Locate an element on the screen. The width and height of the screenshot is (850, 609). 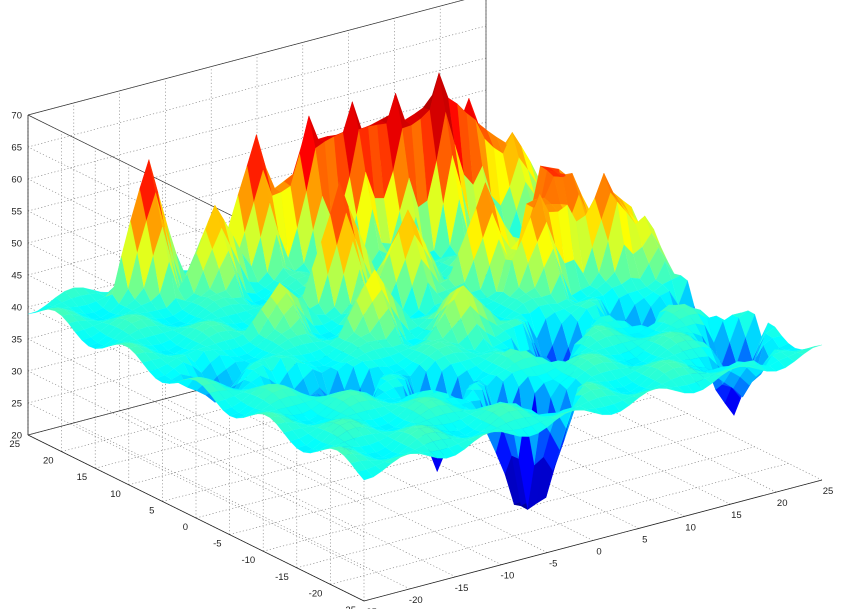
y-tick-label: 25 is located at coordinates (14, 444).